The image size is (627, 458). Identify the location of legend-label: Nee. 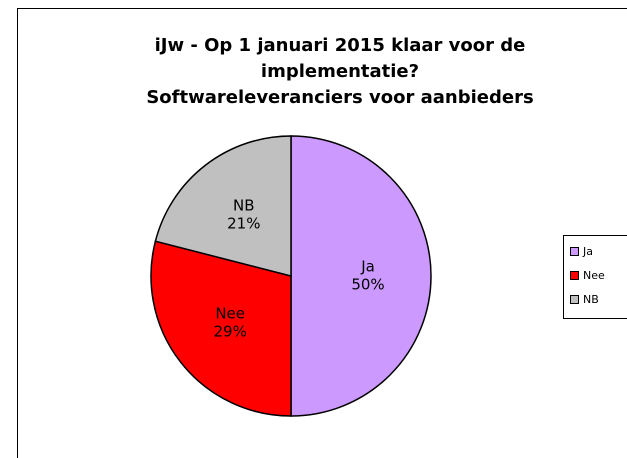
(594, 275).